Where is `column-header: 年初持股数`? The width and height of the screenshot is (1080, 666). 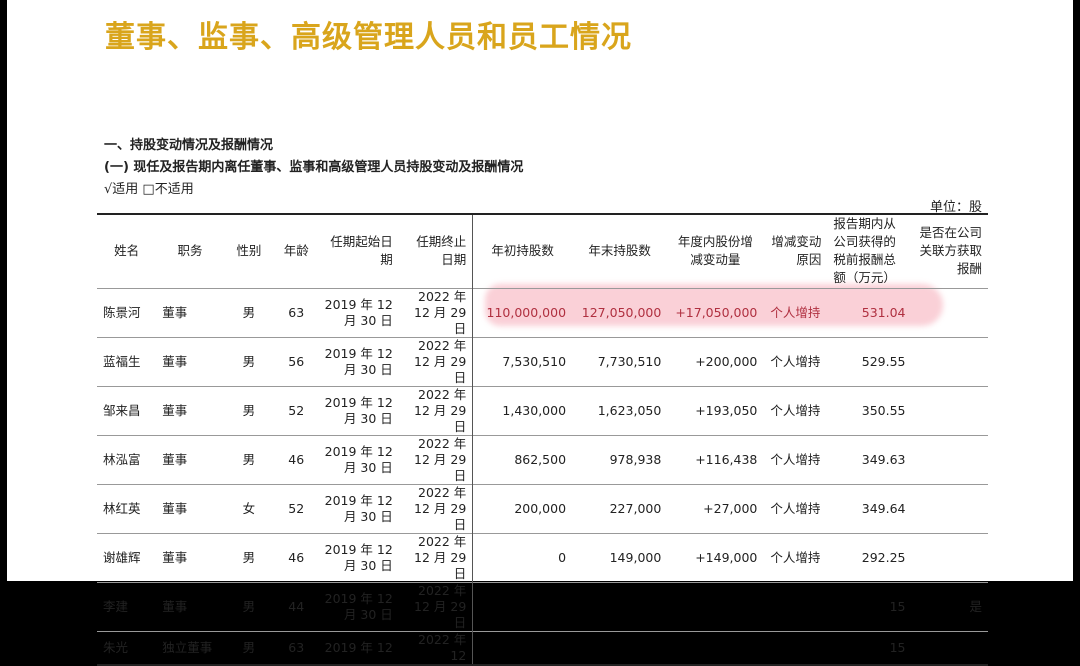 column-header: 年初持股数 is located at coordinates (522, 251).